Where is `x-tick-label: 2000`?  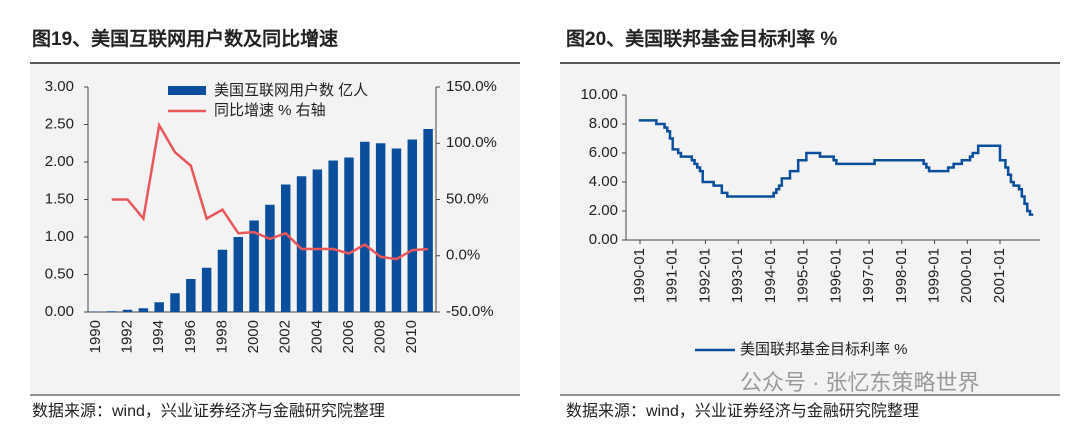
x-tick-label: 2000 is located at coordinates (253, 336).